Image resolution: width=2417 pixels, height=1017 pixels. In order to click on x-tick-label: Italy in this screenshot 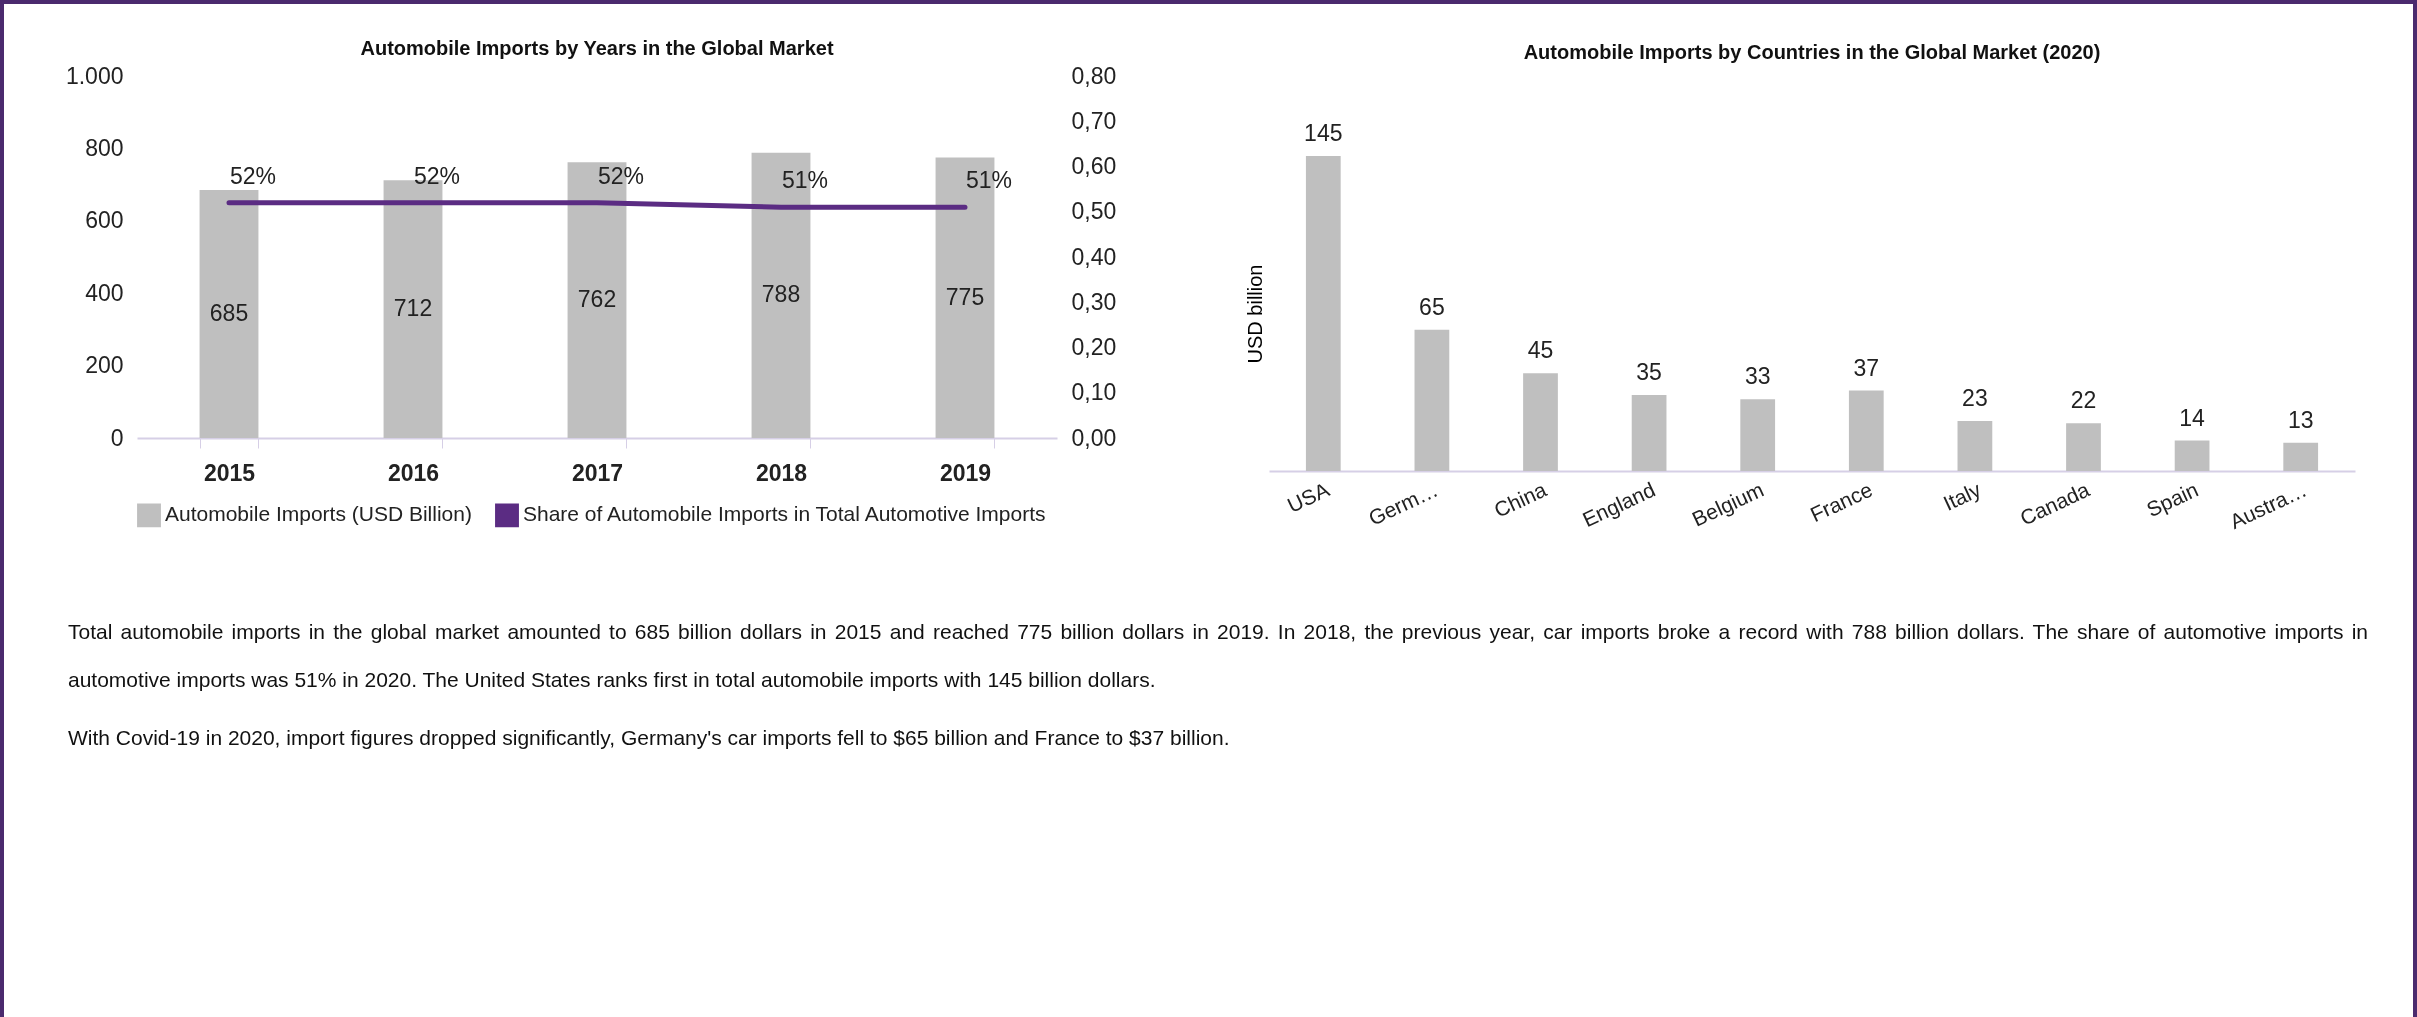, I will do `click(1962, 496)`.